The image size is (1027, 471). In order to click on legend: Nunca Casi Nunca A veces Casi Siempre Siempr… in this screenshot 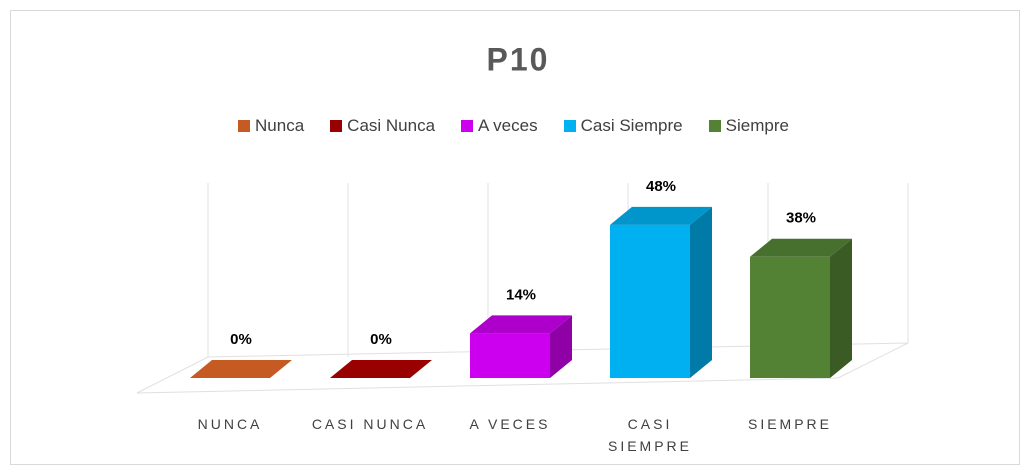, I will do `click(513, 126)`.